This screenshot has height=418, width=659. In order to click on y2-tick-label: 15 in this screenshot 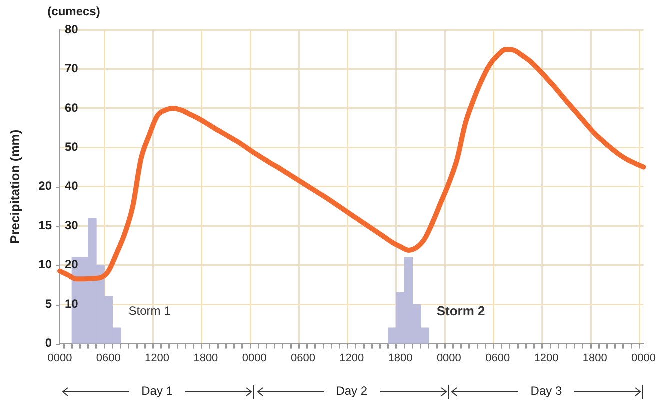, I will do `click(45, 225)`.